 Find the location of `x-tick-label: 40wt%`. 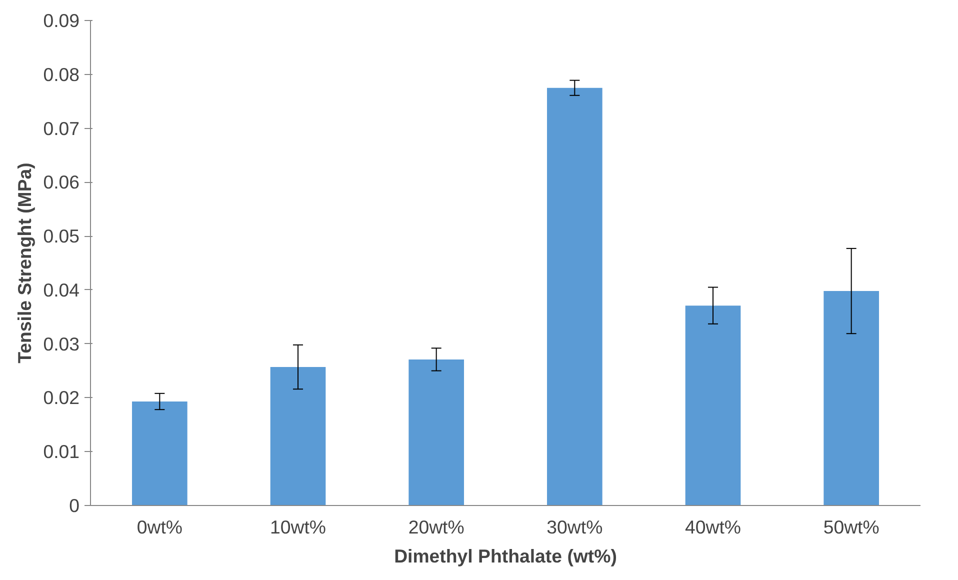

x-tick-label: 40wt% is located at coordinates (713, 527).